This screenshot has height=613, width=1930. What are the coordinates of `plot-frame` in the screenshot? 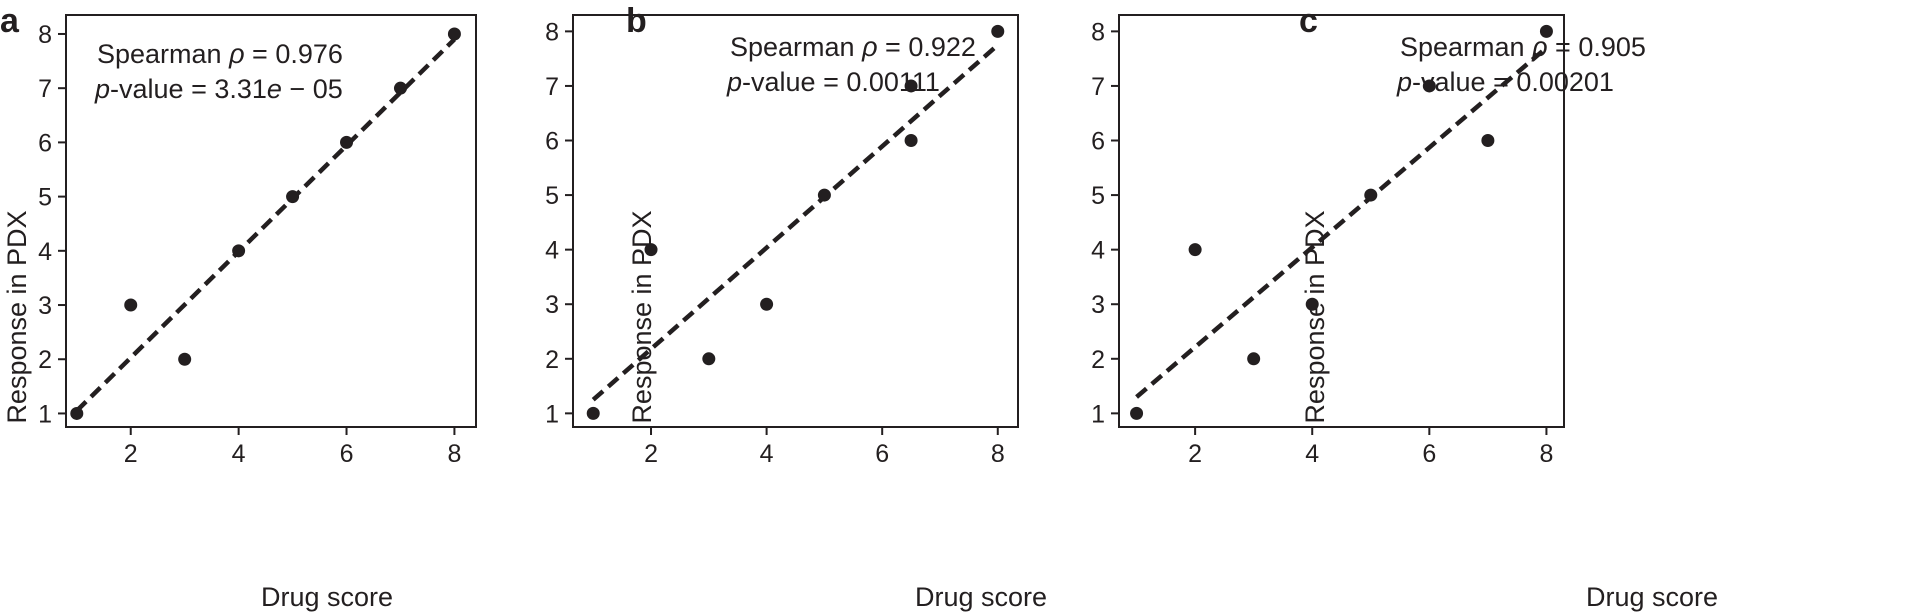 It's located at (271, 221).